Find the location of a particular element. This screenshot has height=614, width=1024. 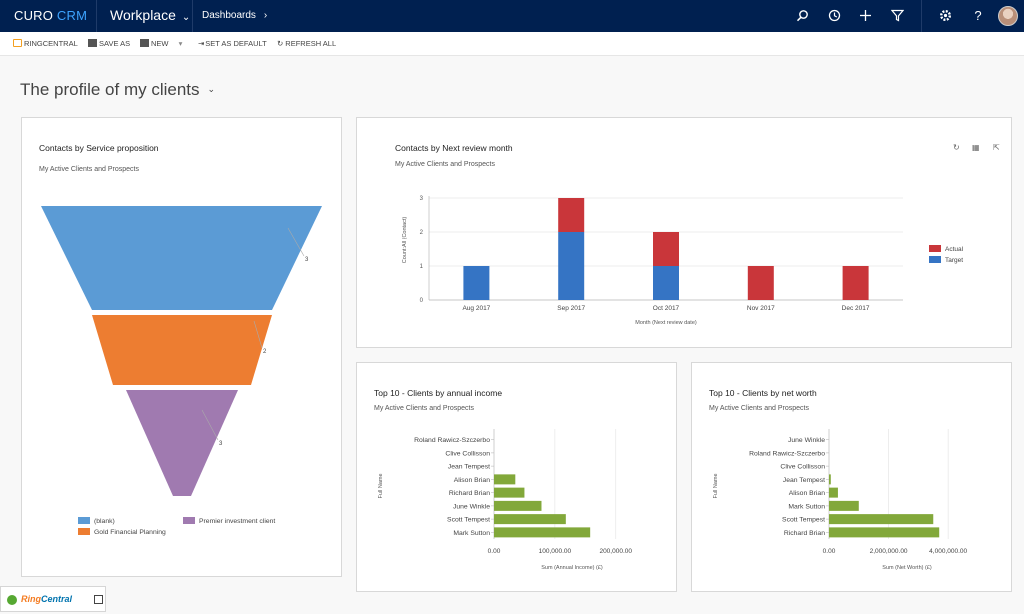

y-tick-label: 3 is located at coordinates (422, 199).